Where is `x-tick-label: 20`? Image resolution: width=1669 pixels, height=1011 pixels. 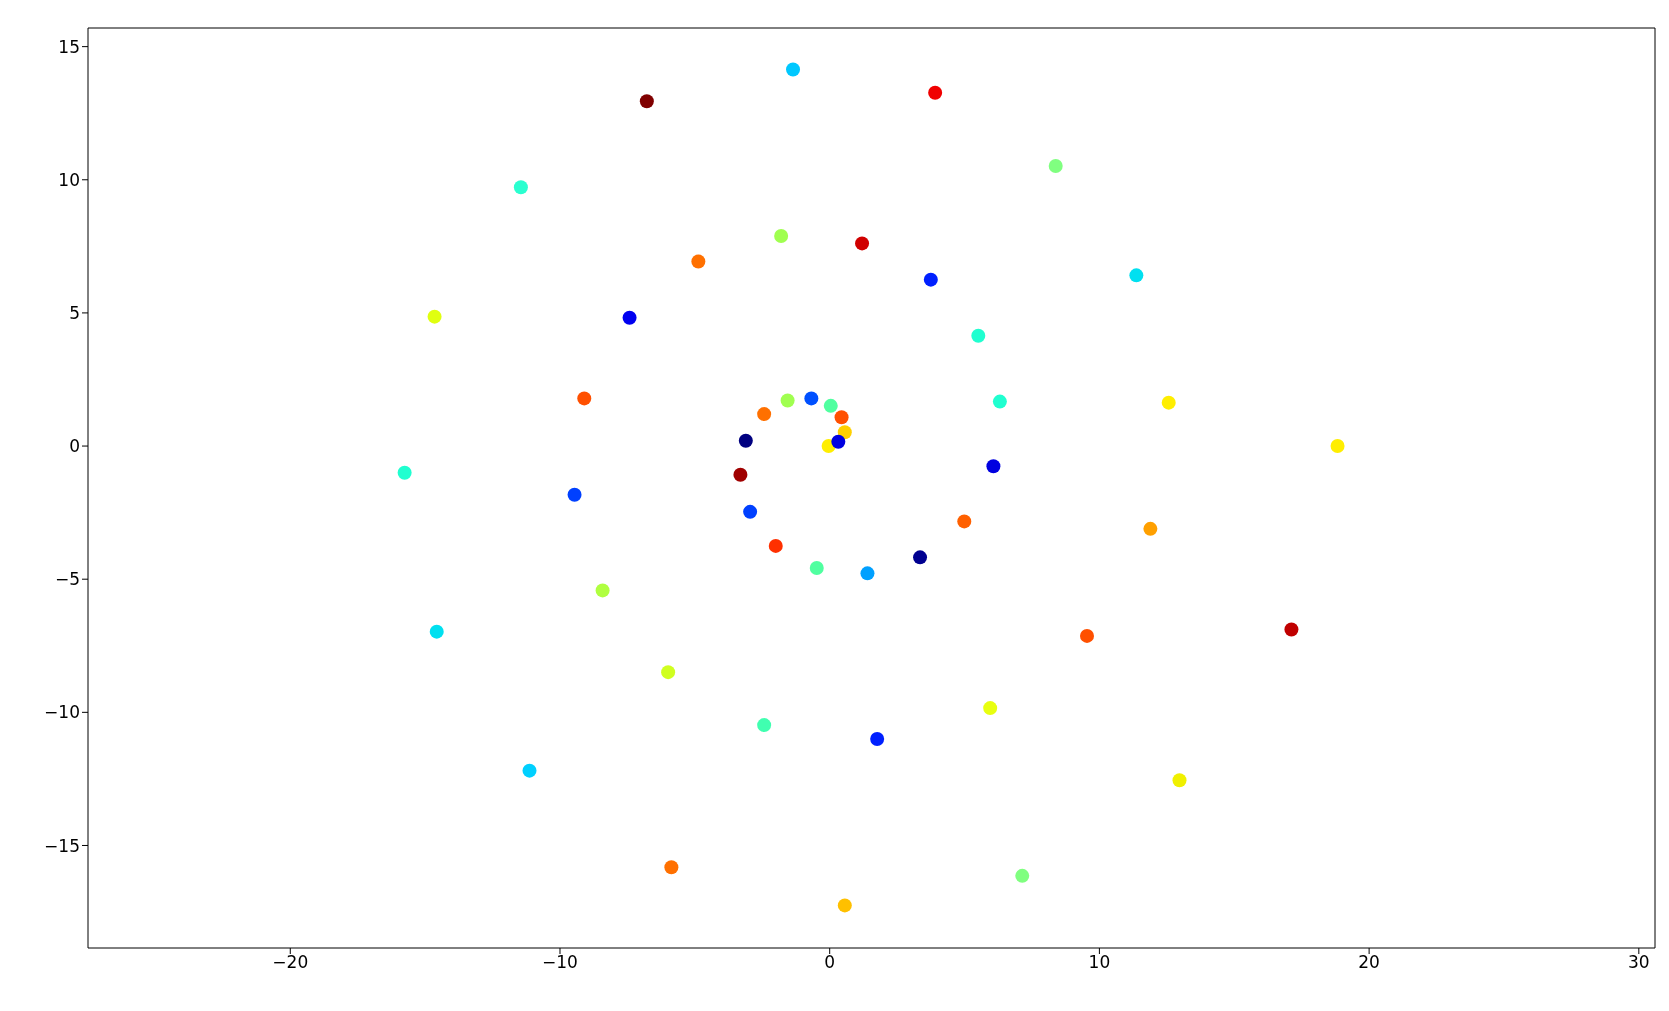 x-tick-label: 20 is located at coordinates (1369, 962).